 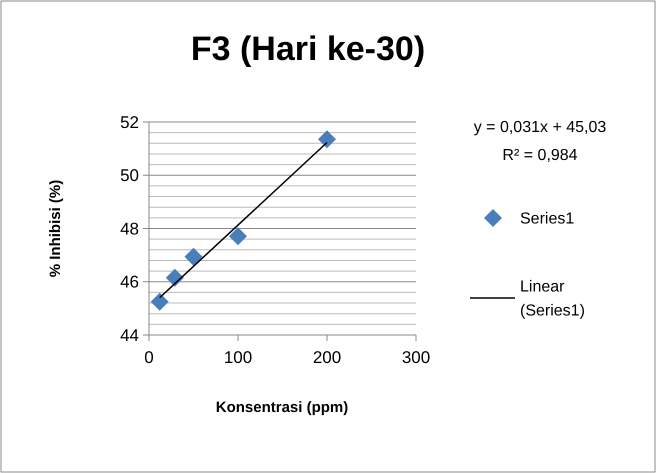 What do you see at coordinates (129, 228) in the screenshot?
I see `y-tick-label: 48` at bounding box center [129, 228].